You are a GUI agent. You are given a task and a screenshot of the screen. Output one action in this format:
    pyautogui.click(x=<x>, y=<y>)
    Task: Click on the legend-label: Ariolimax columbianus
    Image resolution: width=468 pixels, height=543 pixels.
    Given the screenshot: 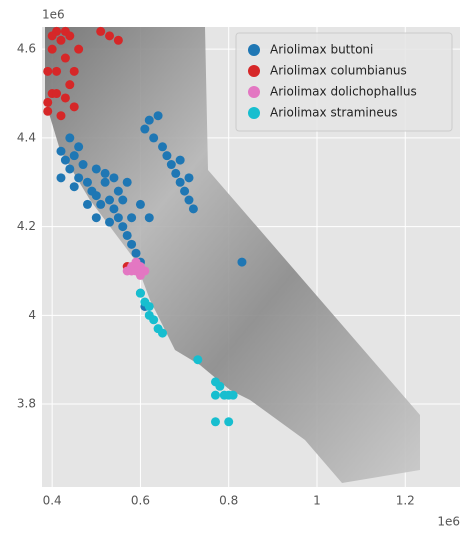 What is the action you would take?
    pyautogui.click(x=338, y=71)
    